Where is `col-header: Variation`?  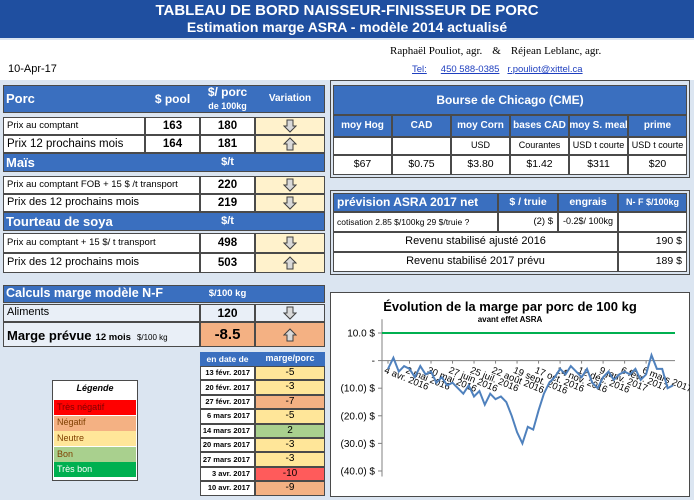
col-header: Variation is located at coordinates (290, 98).